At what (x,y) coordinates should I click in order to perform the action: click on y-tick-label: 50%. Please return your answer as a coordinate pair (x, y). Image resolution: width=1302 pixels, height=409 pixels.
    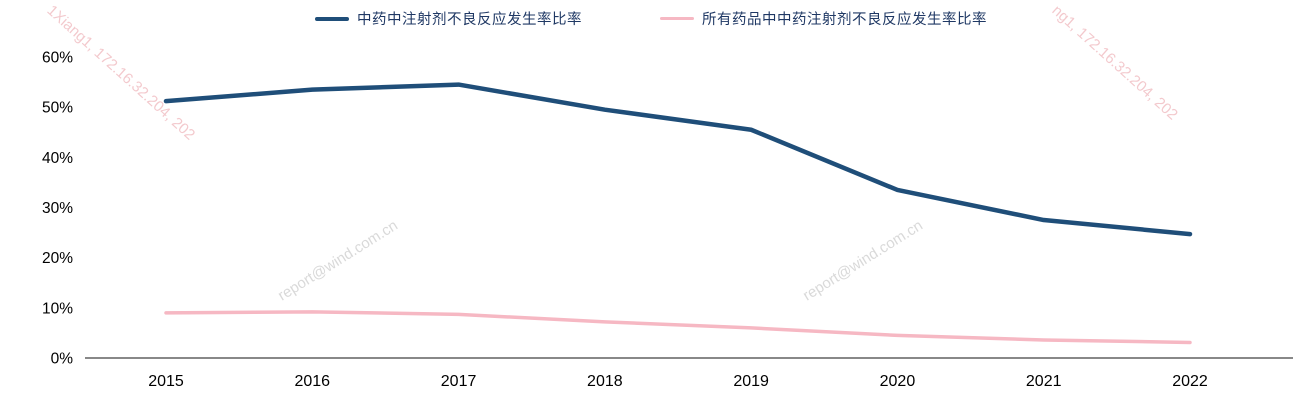
    Looking at the image, I should click on (57, 108).